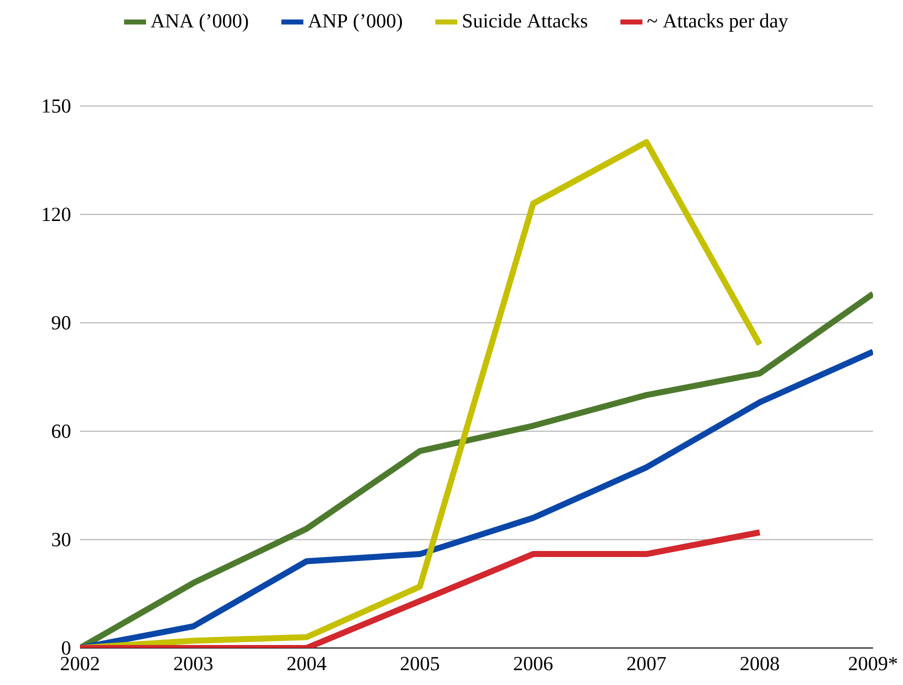  I want to click on legend-label: ~ Attacks per day, so click(717, 23).